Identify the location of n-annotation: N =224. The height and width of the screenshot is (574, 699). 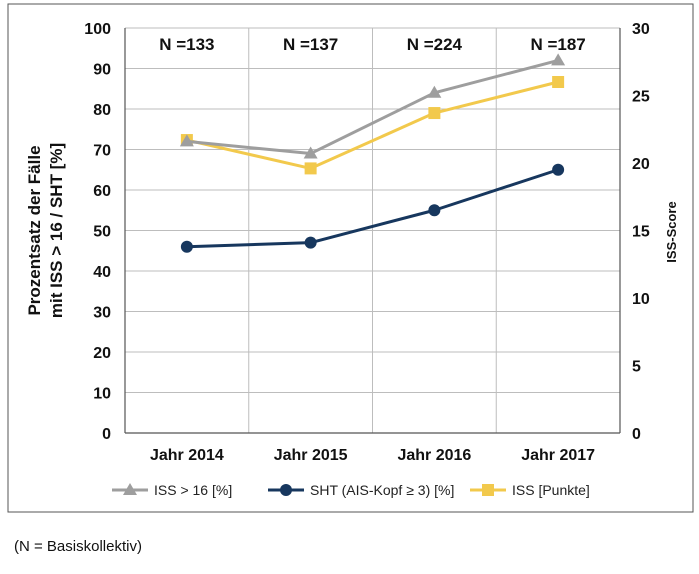
(435, 44).